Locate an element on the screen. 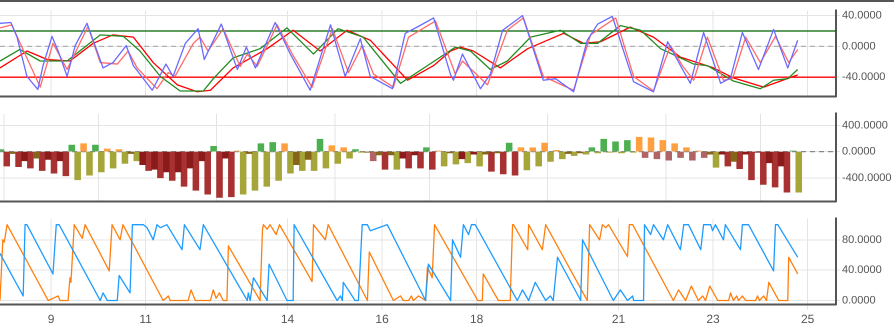 Image resolution: width=894 pixels, height=330 pixels. x-tick-label: 18 is located at coordinates (477, 319).